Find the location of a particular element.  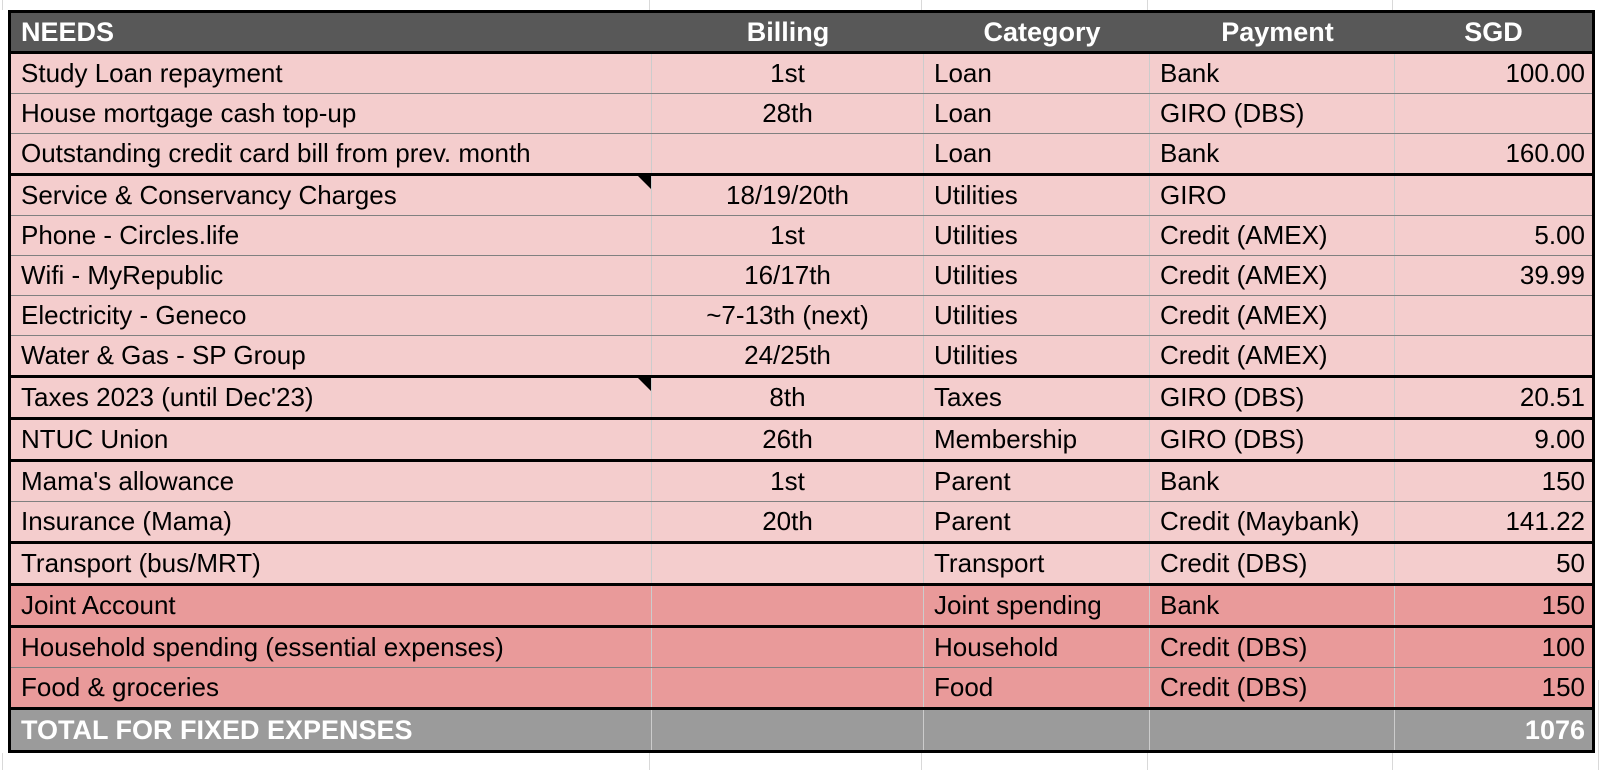

cell-text: Credit (Maybank) is located at coordinates (1260, 521).